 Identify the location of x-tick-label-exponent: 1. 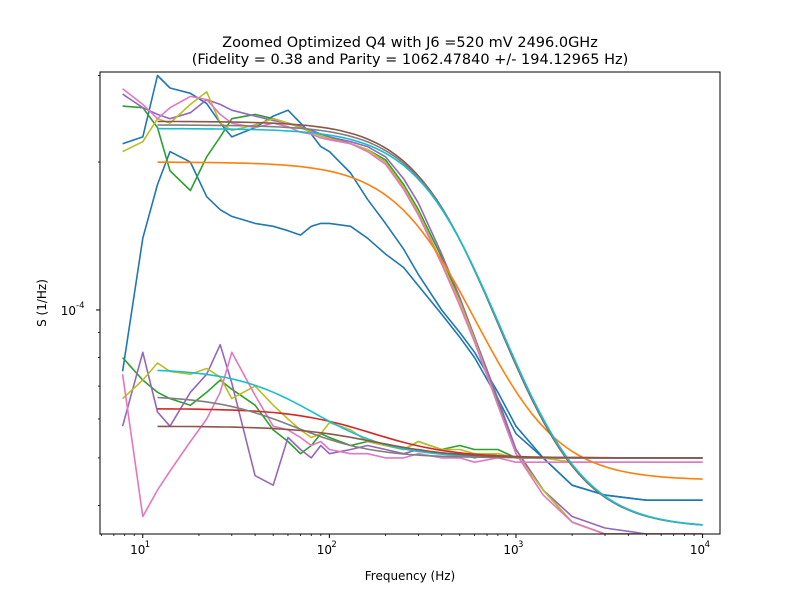
(147, 545).